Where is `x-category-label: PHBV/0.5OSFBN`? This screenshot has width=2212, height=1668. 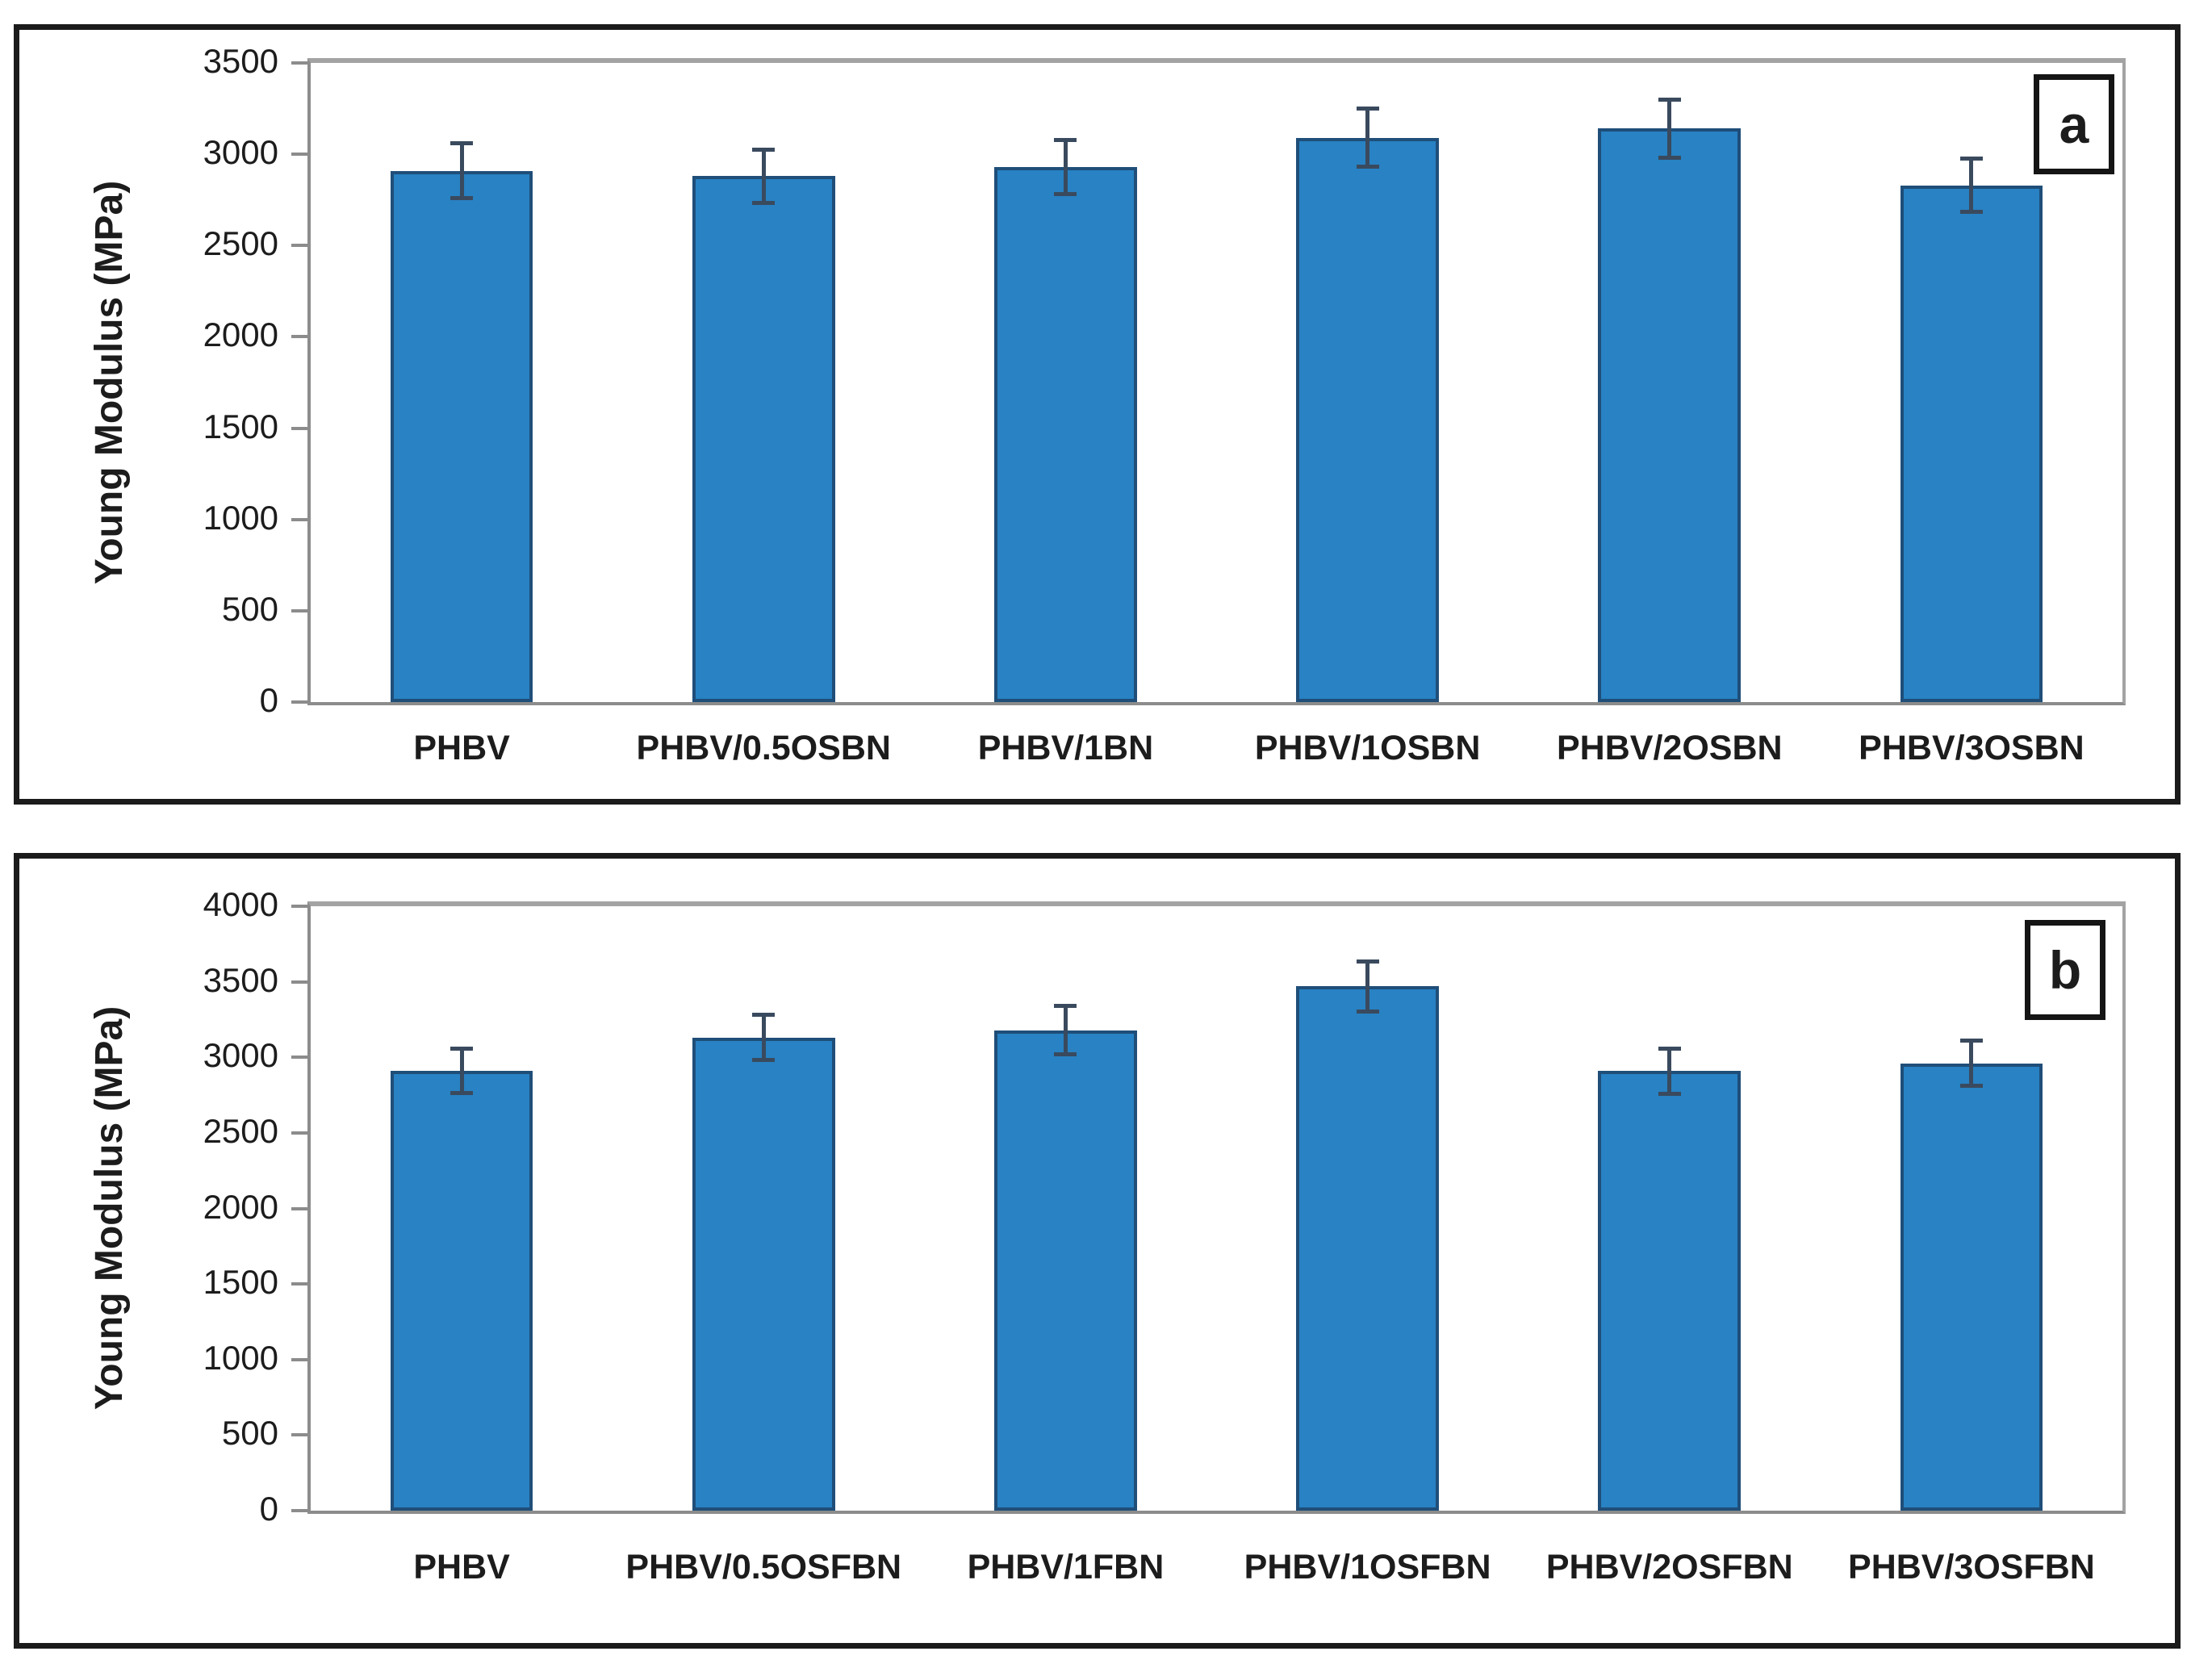
x-category-label: PHBV/0.5OSFBN is located at coordinates (763, 1567).